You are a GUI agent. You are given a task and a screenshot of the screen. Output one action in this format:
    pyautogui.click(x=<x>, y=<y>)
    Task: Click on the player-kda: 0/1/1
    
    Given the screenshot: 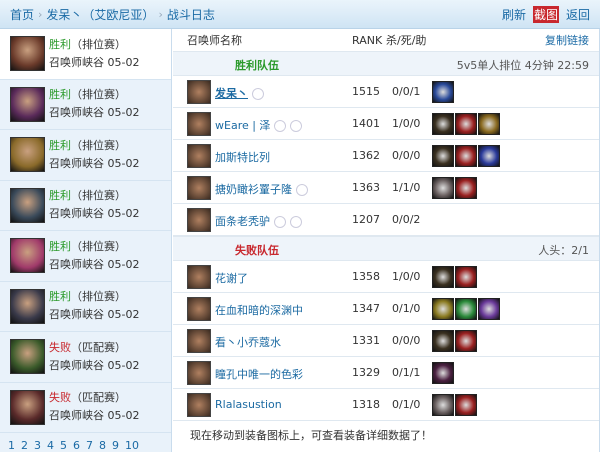 What is the action you would take?
    pyautogui.click(x=406, y=372)
    